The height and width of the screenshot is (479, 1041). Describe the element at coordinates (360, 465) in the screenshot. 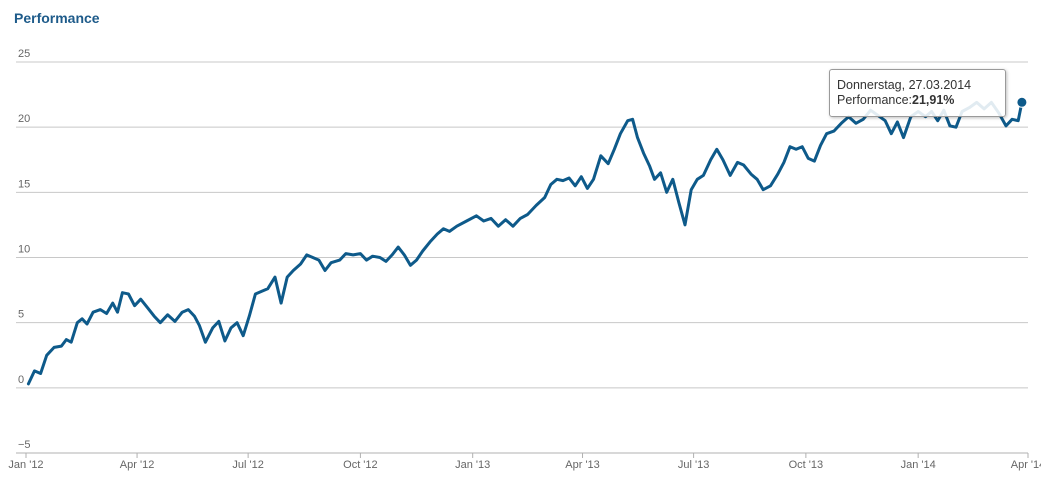

I see `x-tick-label: Oct '12` at that location.